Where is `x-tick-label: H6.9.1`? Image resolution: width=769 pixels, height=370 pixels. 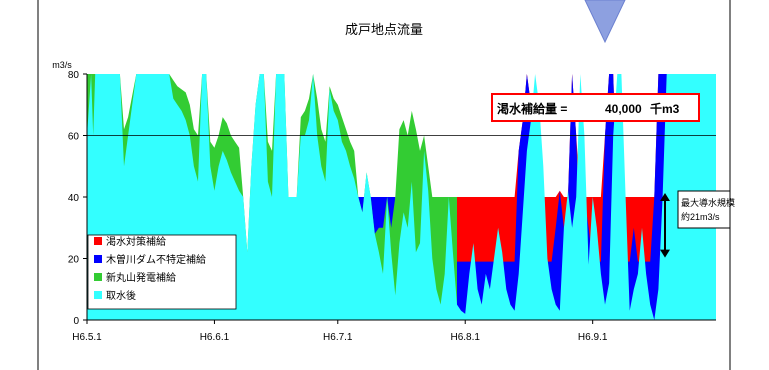 x-tick-label: H6.9.1 is located at coordinates (593, 337).